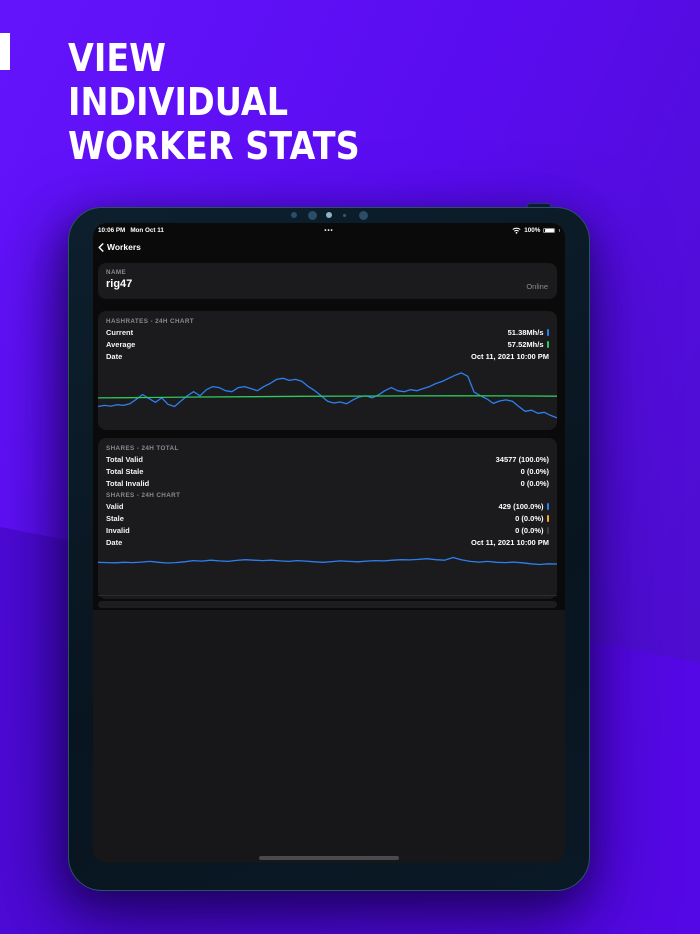 The width and height of the screenshot is (700, 934). What do you see at coordinates (327, 483) in the screenshot?
I see `stat-row-total-invalid: Total Invalid 0 (0.0%)` at bounding box center [327, 483].